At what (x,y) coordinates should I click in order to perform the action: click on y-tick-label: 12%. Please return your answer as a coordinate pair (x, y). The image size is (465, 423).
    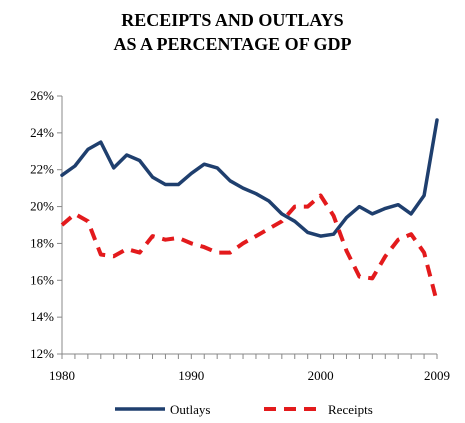
    Looking at the image, I should click on (42, 353).